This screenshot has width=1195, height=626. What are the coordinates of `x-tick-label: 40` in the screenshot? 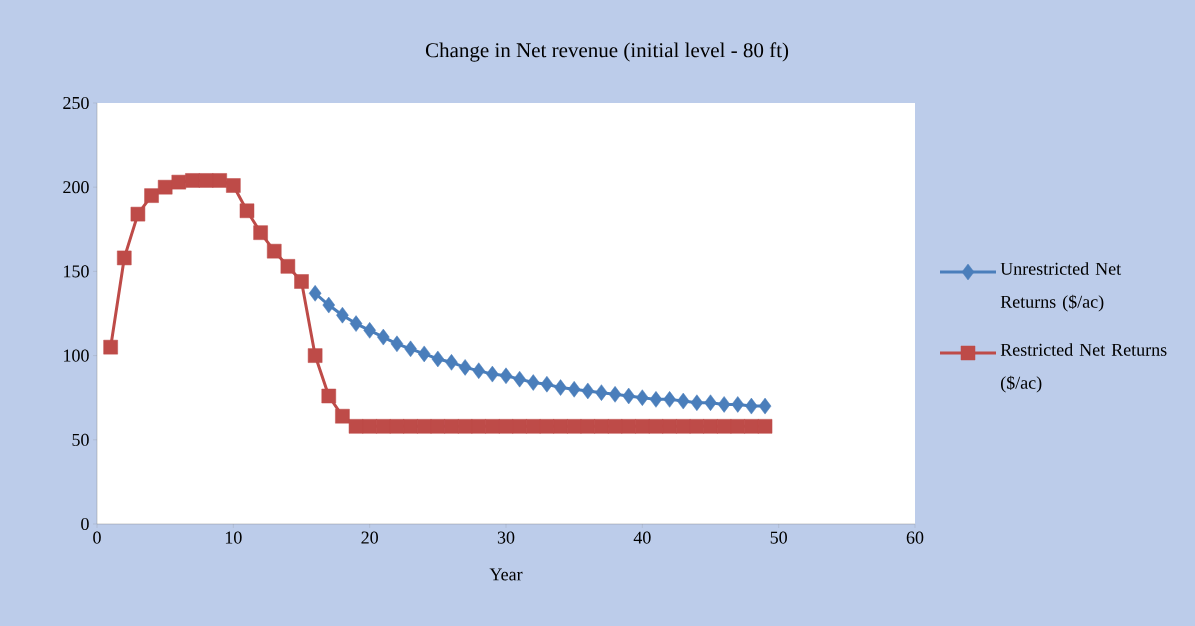 It's located at (642, 537).